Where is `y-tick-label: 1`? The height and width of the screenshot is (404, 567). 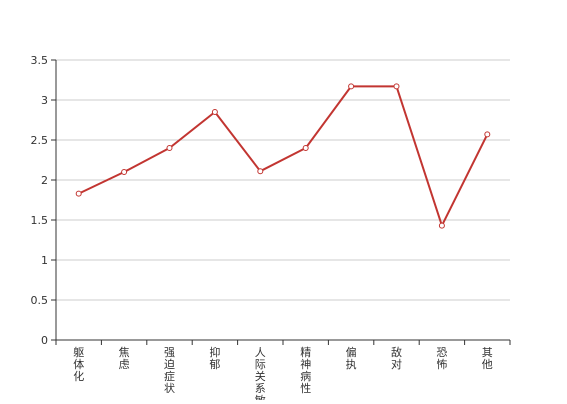 y-tick-label: 1 is located at coordinates (44, 260).